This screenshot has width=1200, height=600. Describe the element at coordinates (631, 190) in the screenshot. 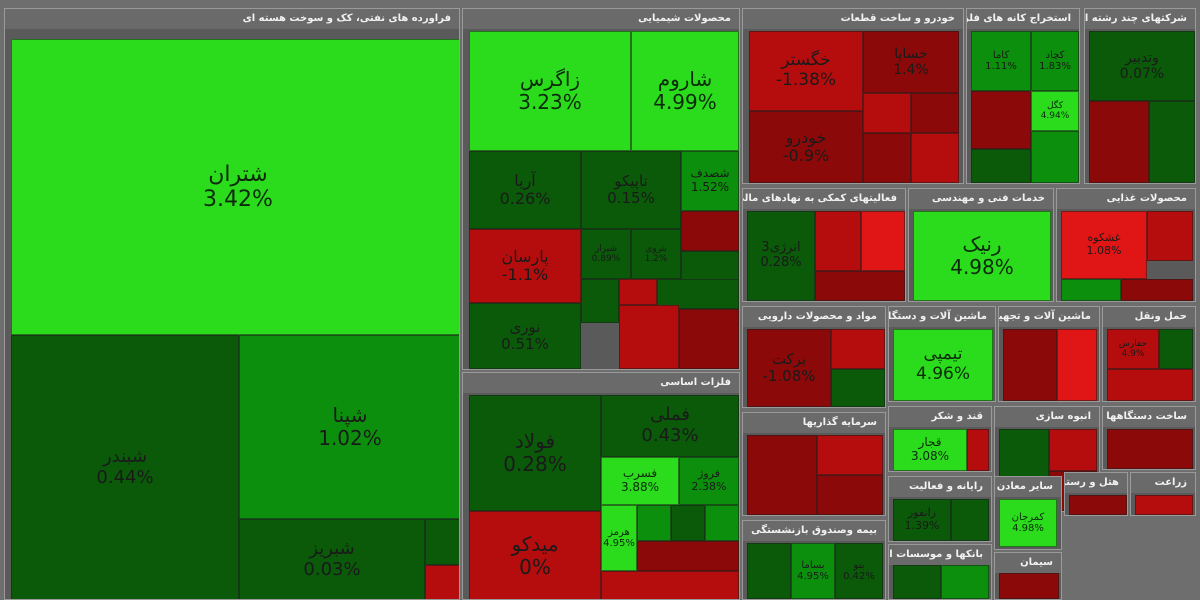

I see `stock-tile: تاپیکو 0.15%` at that location.